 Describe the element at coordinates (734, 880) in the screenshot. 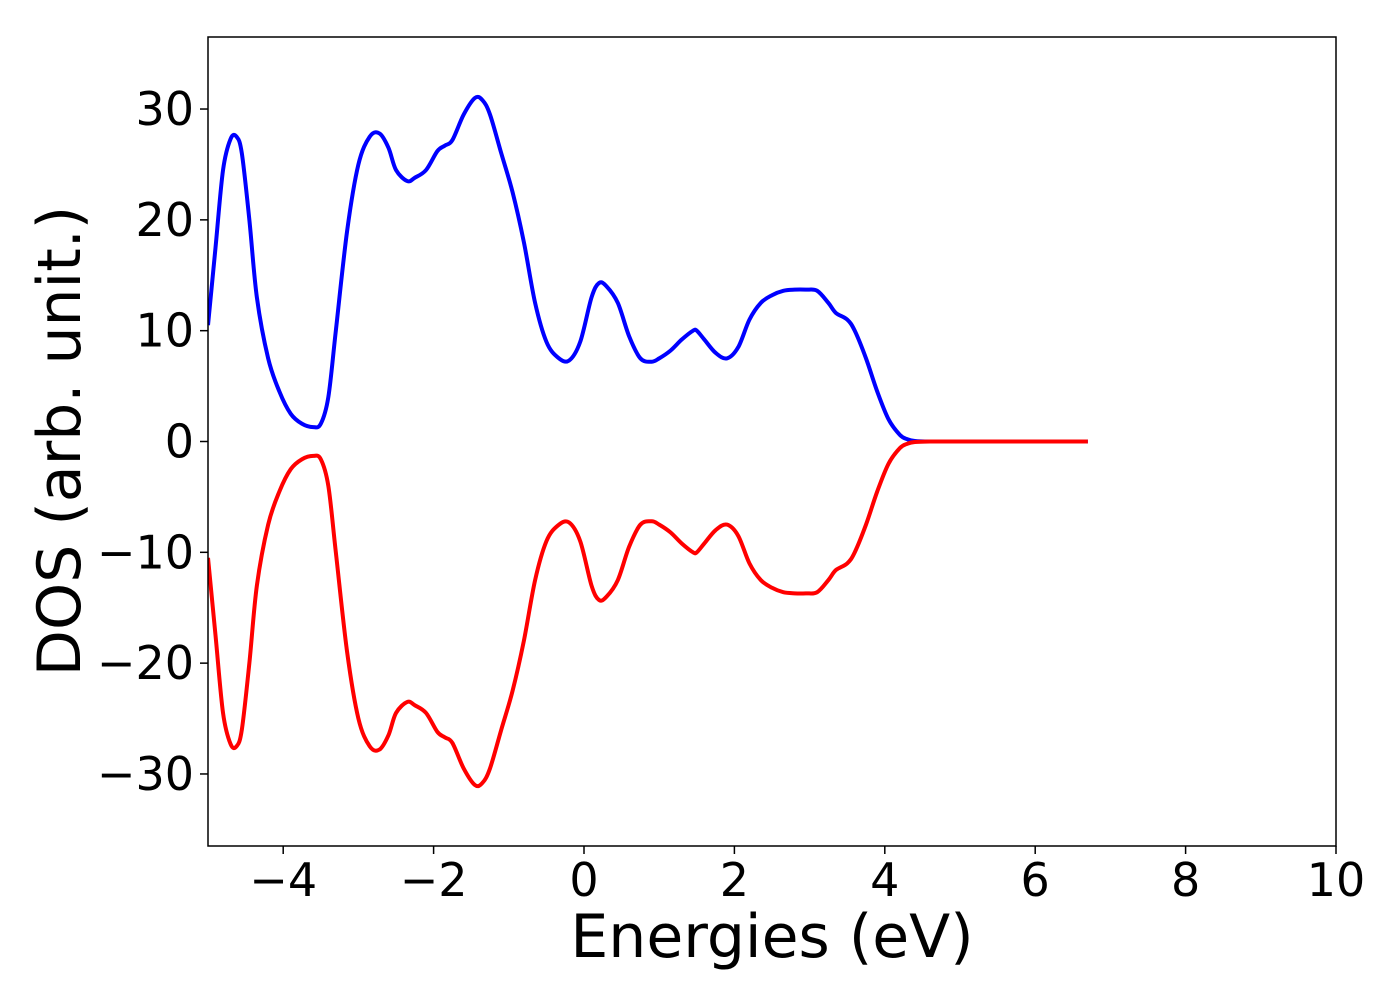

I see `x-tick-label: 2` at that location.